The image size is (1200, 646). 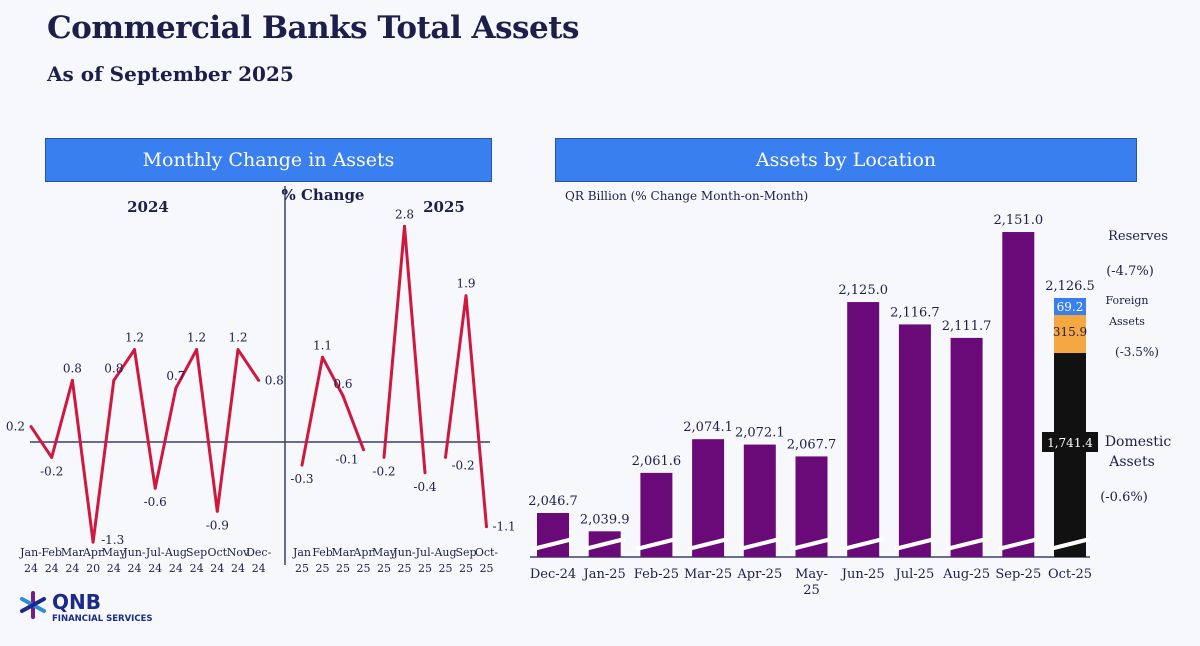 What do you see at coordinates (1124, 497) in the screenshot?
I see `domestic-change: (-0.6%)` at bounding box center [1124, 497].